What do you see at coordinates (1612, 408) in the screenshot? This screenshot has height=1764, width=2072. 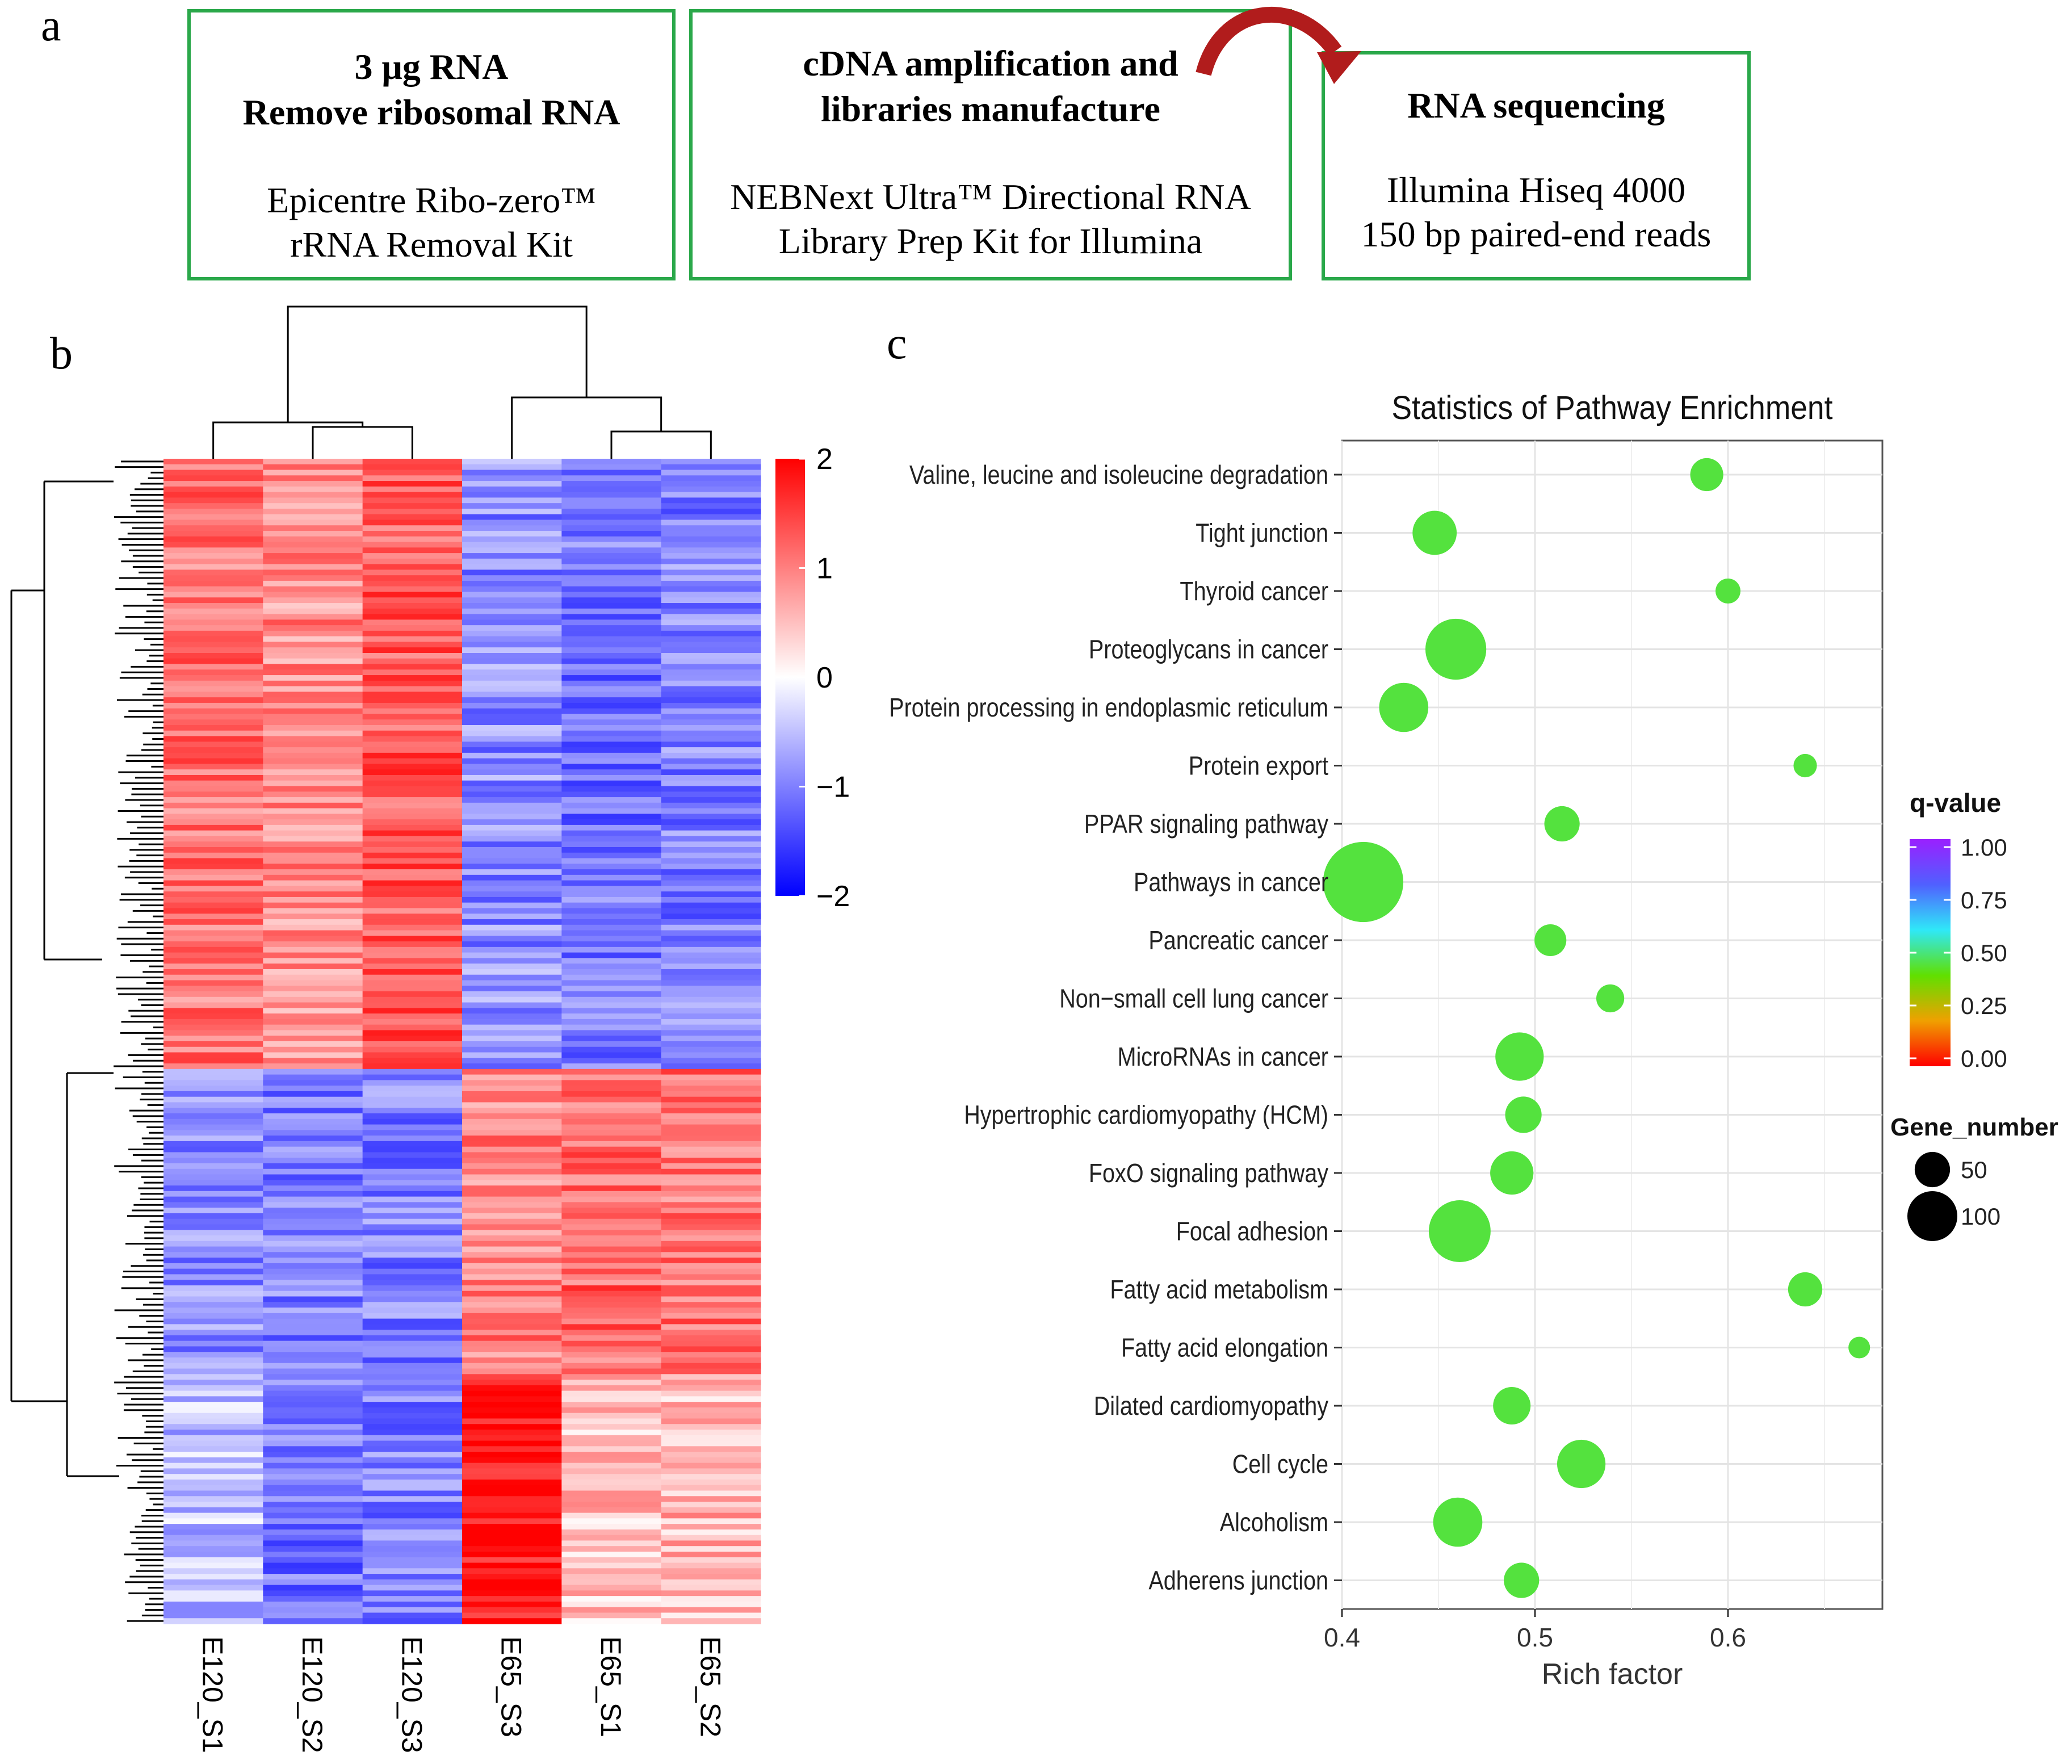 I see `plot-title: Statistics of Pathway Enrichment` at bounding box center [1612, 408].